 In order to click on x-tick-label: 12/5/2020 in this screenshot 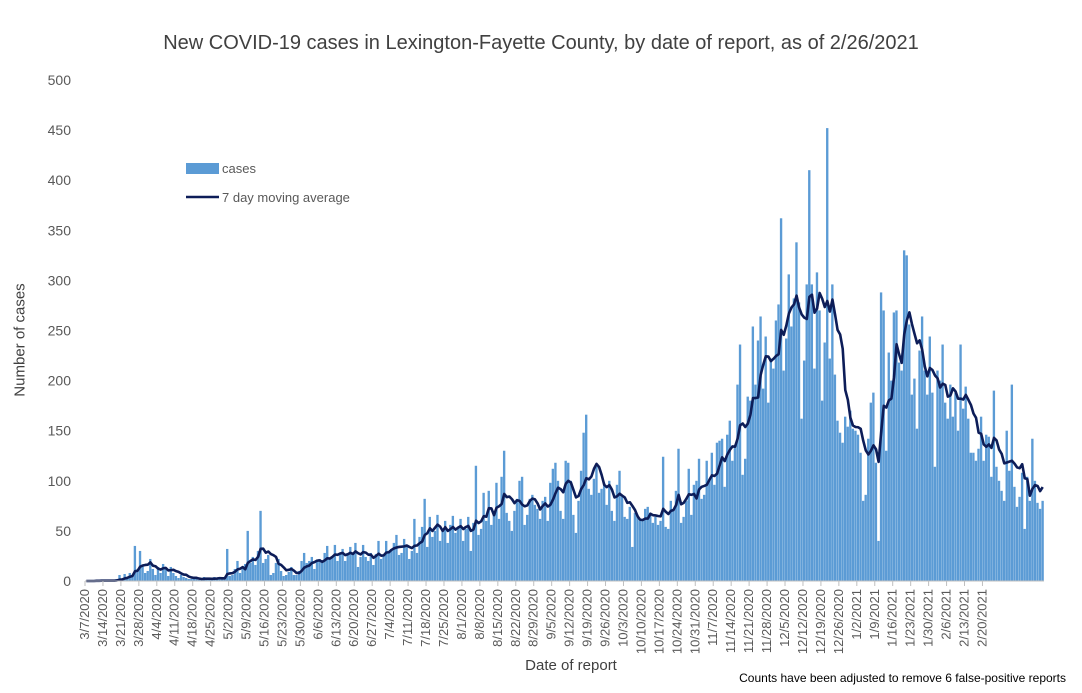, I will do `click(784, 618)`.